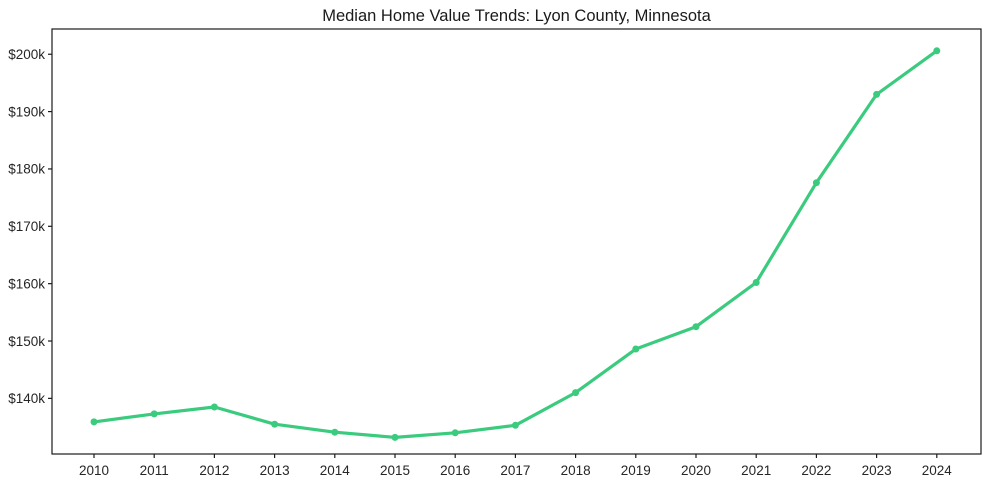 This screenshot has height=490, width=989. What do you see at coordinates (26, 169) in the screenshot?
I see `y-tick-label: $180k` at bounding box center [26, 169].